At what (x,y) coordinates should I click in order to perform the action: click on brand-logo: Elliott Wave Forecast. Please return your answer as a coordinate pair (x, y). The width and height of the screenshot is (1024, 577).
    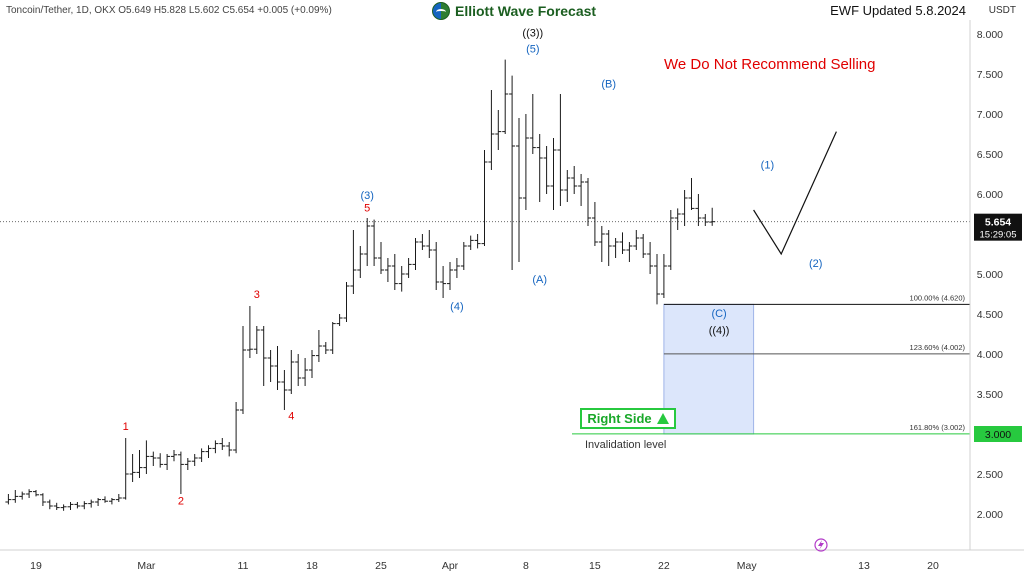
    Looking at the image, I should click on (514, 11).